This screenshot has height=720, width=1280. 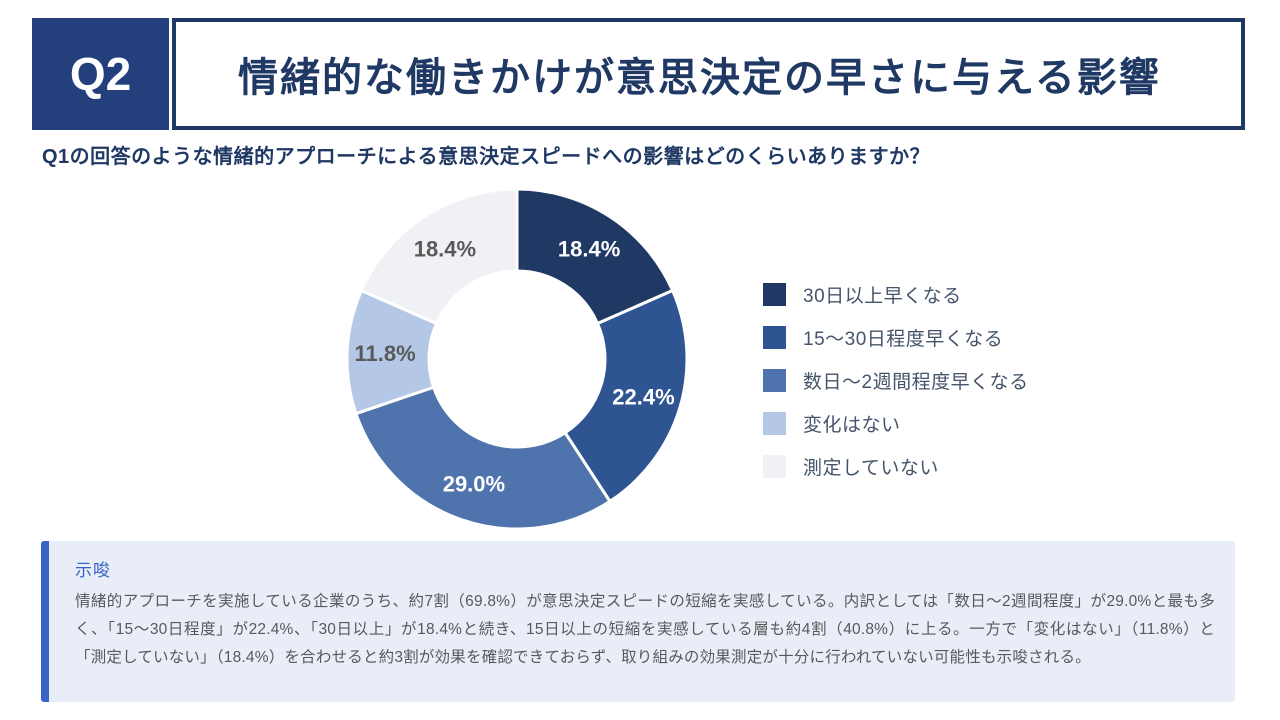 I want to click on legend-label: 15～30日程度早くなる, so click(x=903, y=339).